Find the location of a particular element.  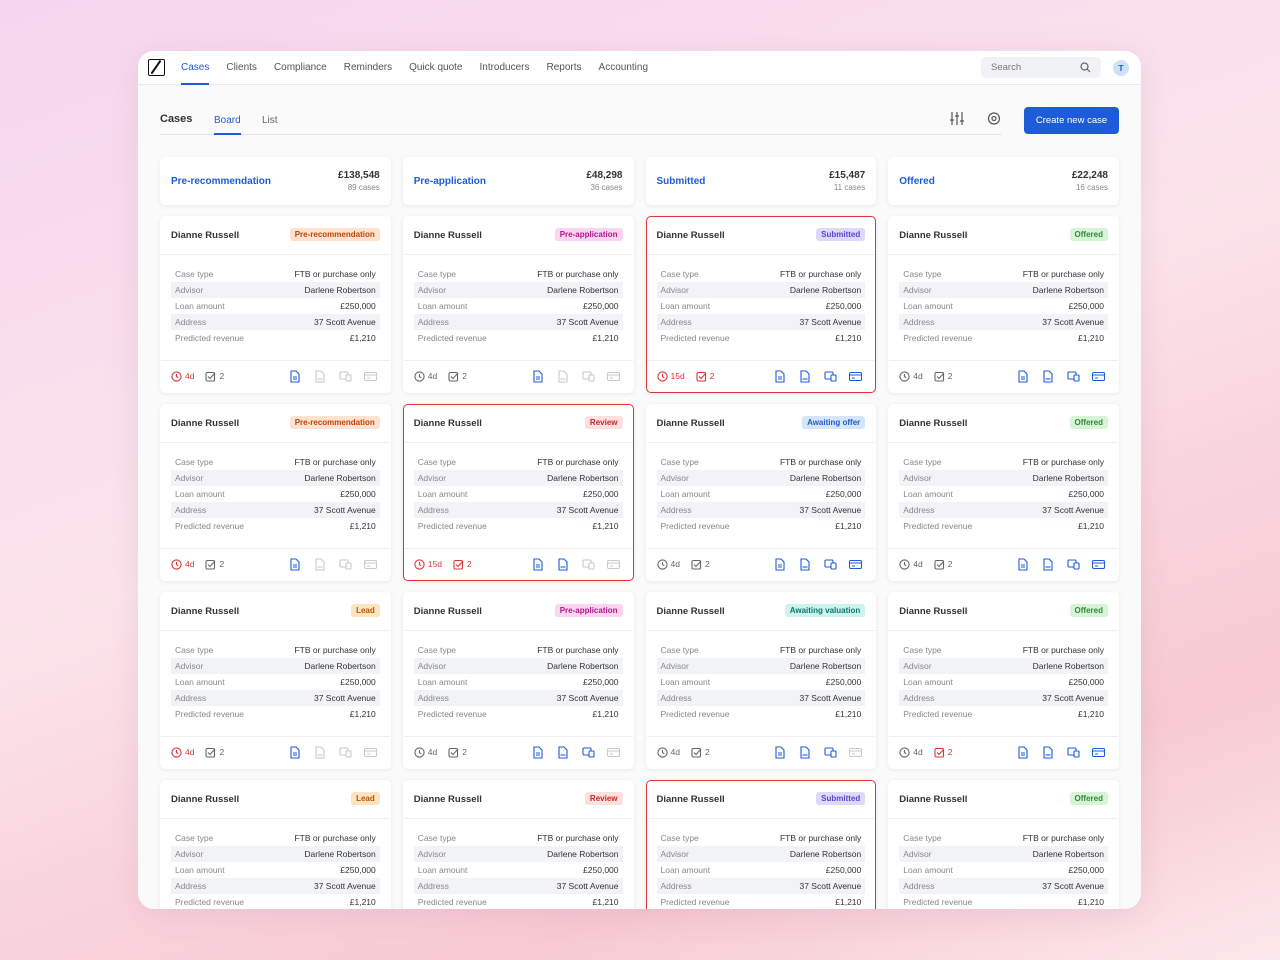

field-label: Case type is located at coordinates (437, 462).